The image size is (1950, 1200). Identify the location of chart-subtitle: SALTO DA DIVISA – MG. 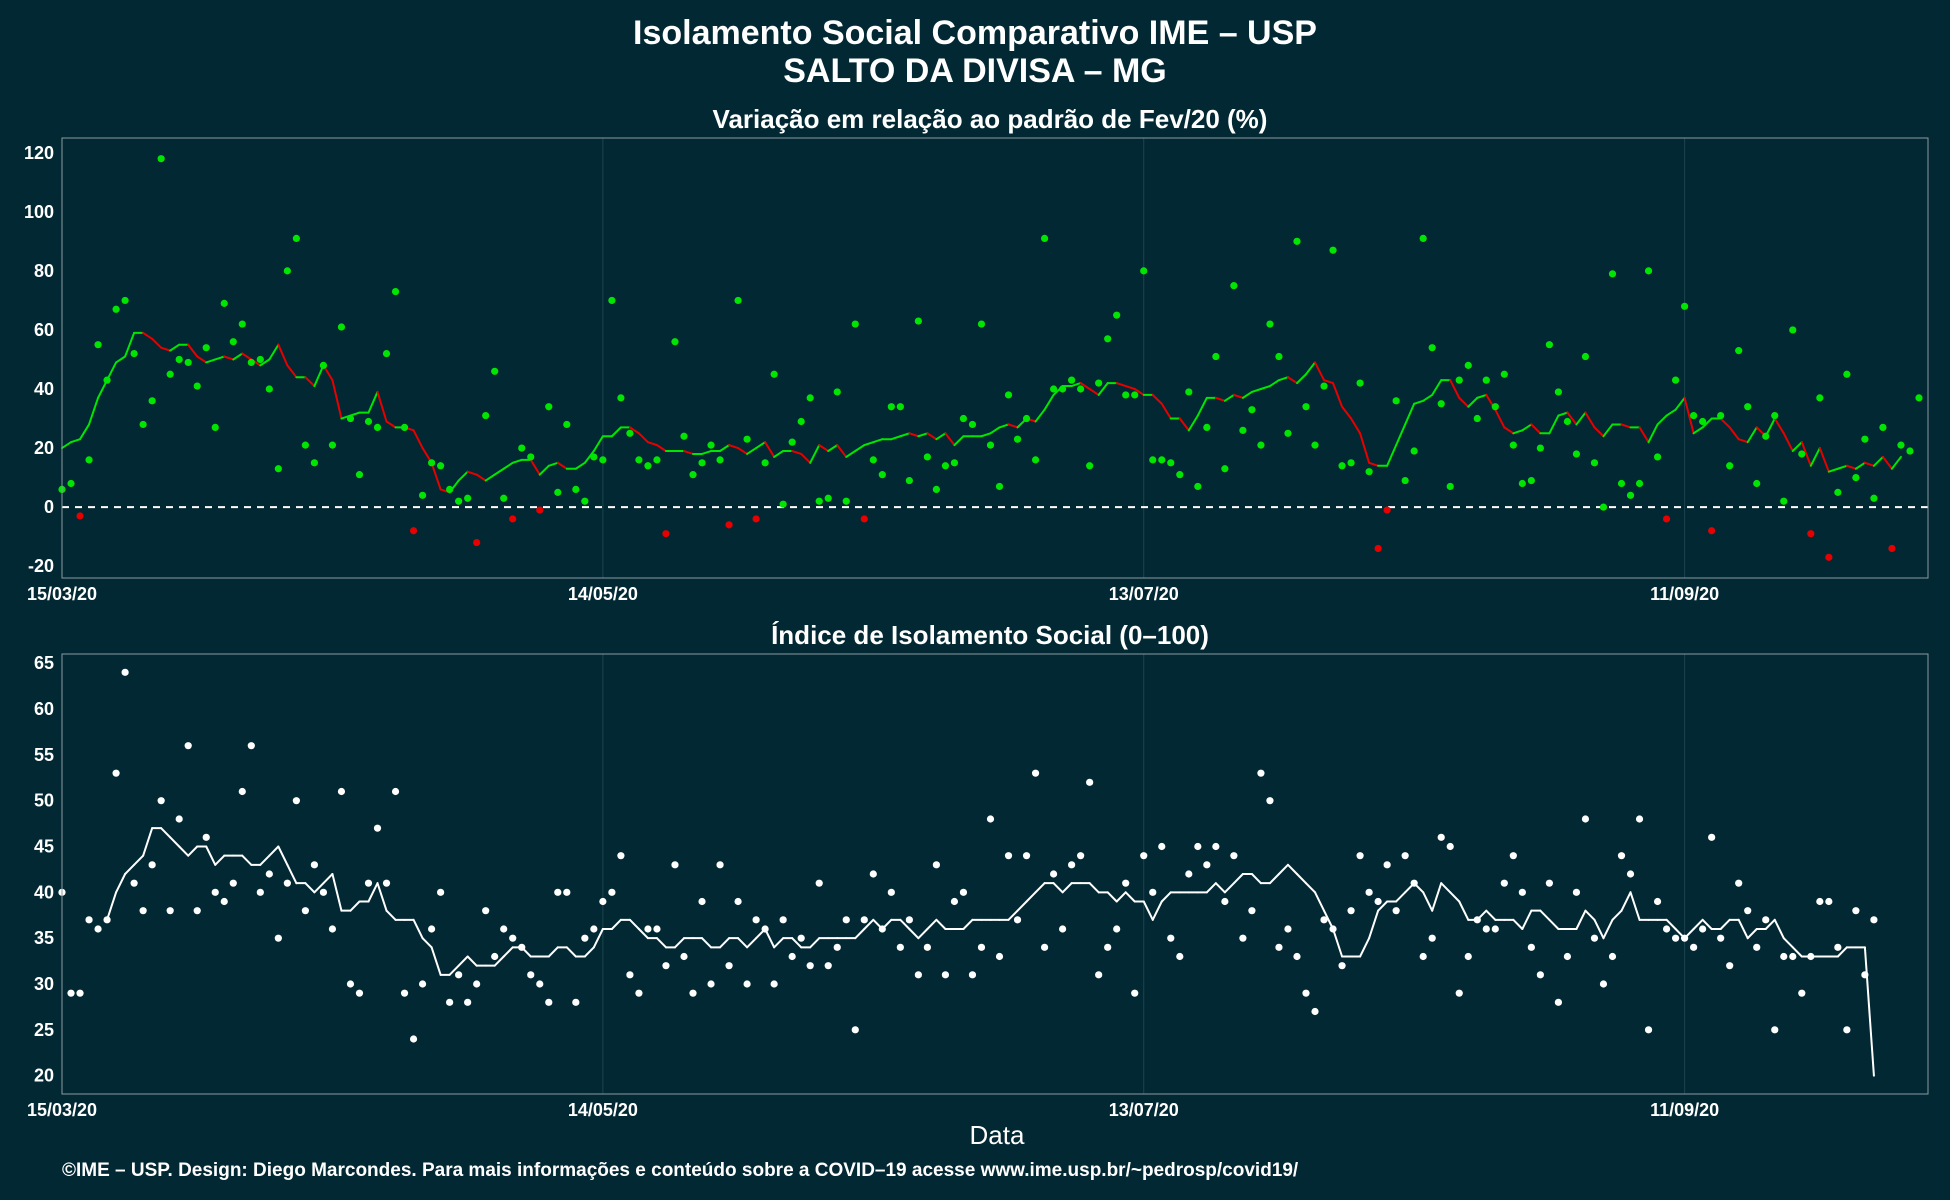
(974, 71).